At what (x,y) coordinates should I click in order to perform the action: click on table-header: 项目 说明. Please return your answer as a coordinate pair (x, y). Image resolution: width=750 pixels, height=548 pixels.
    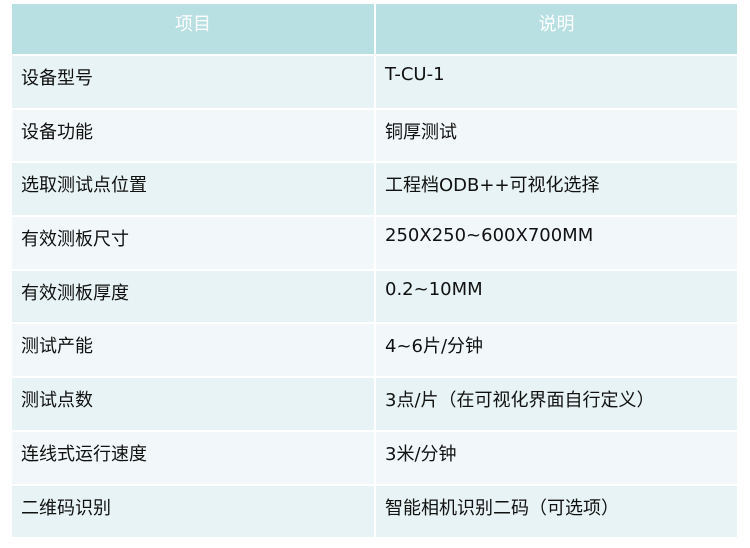
    Looking at the image, I should click on (374, 29).